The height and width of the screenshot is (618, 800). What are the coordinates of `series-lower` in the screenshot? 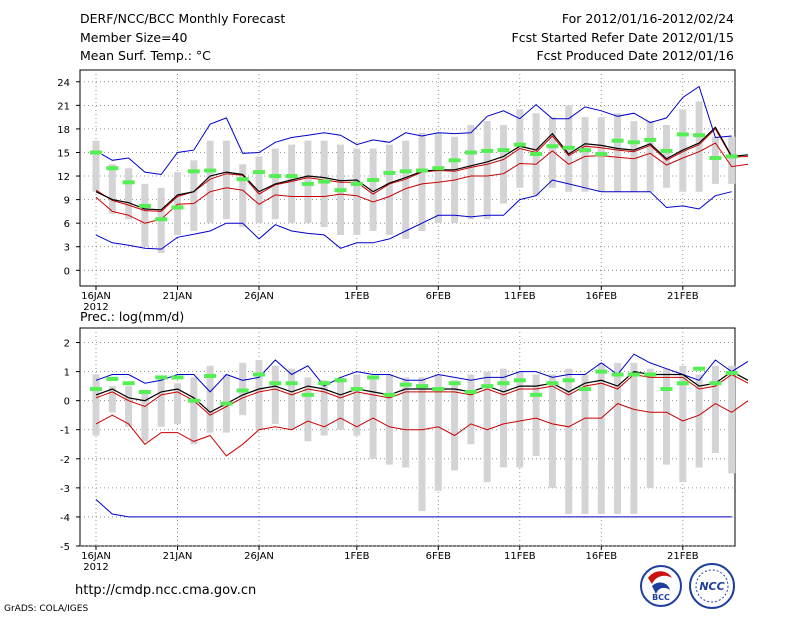 It's located at (422, 428).